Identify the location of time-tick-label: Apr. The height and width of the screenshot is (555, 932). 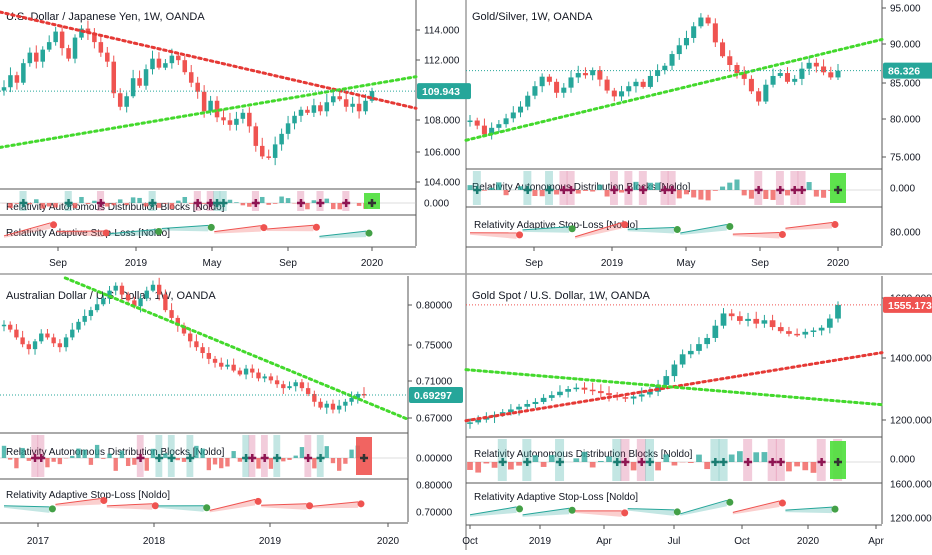
(604, 541).